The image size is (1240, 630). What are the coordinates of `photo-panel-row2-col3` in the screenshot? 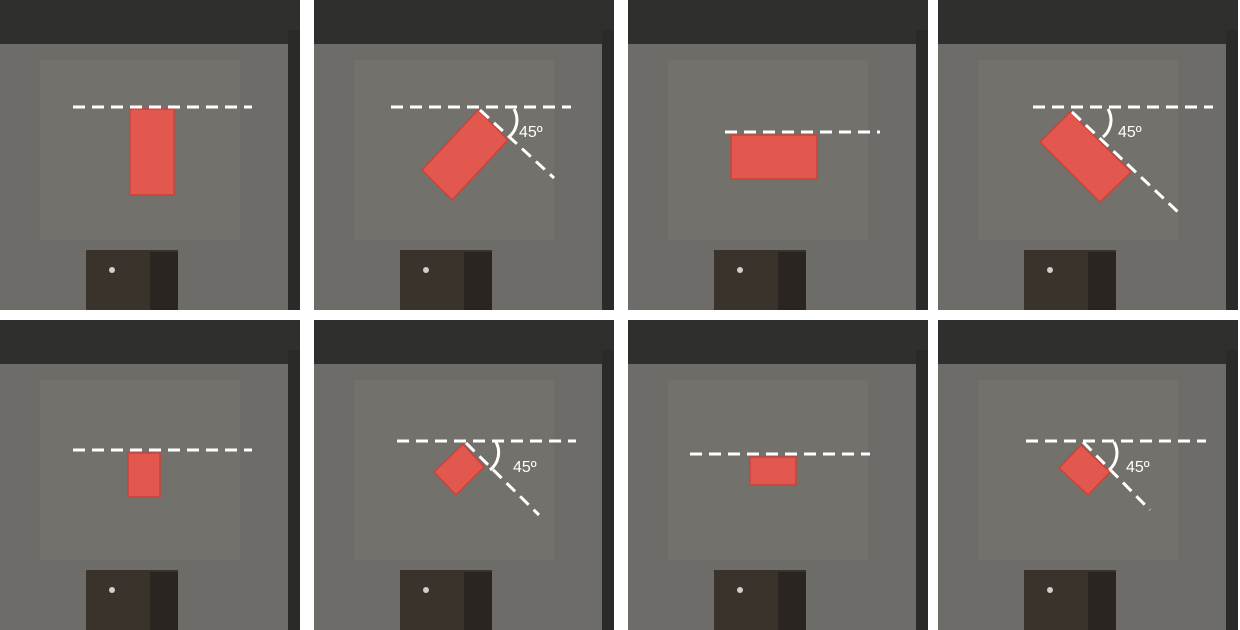 It's located at (778, 475).